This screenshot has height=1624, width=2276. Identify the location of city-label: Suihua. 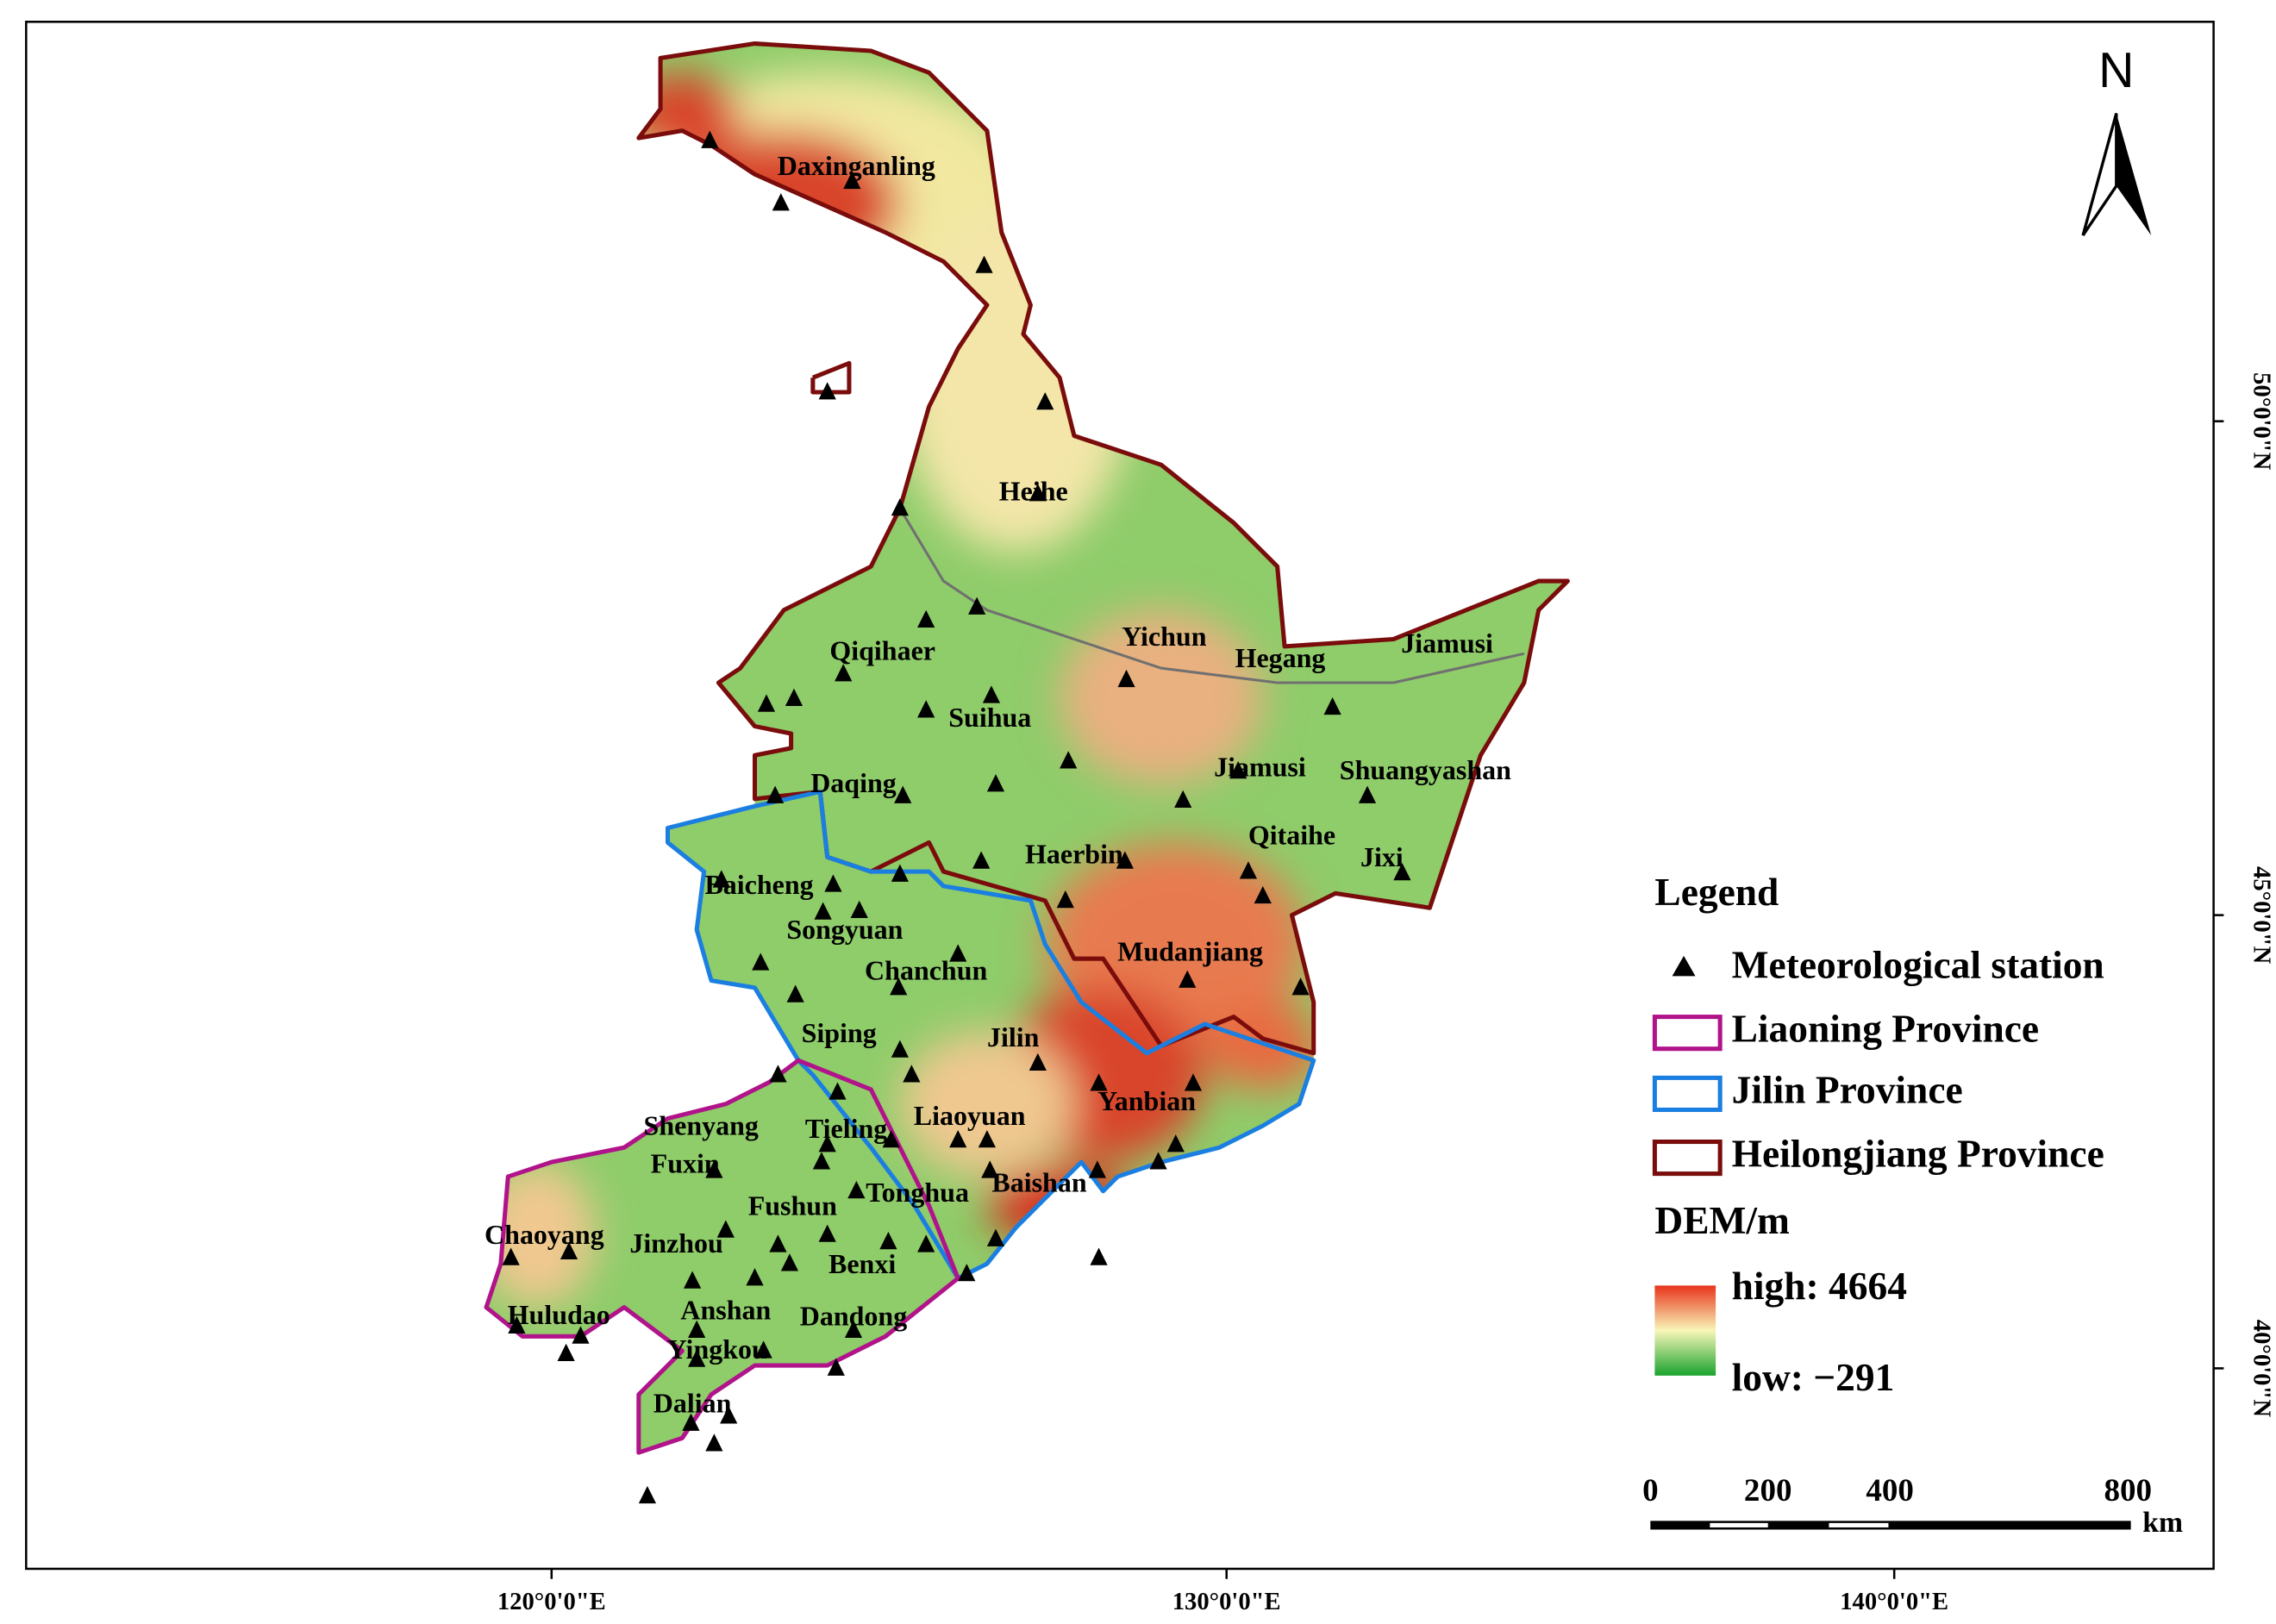
(989, 717).